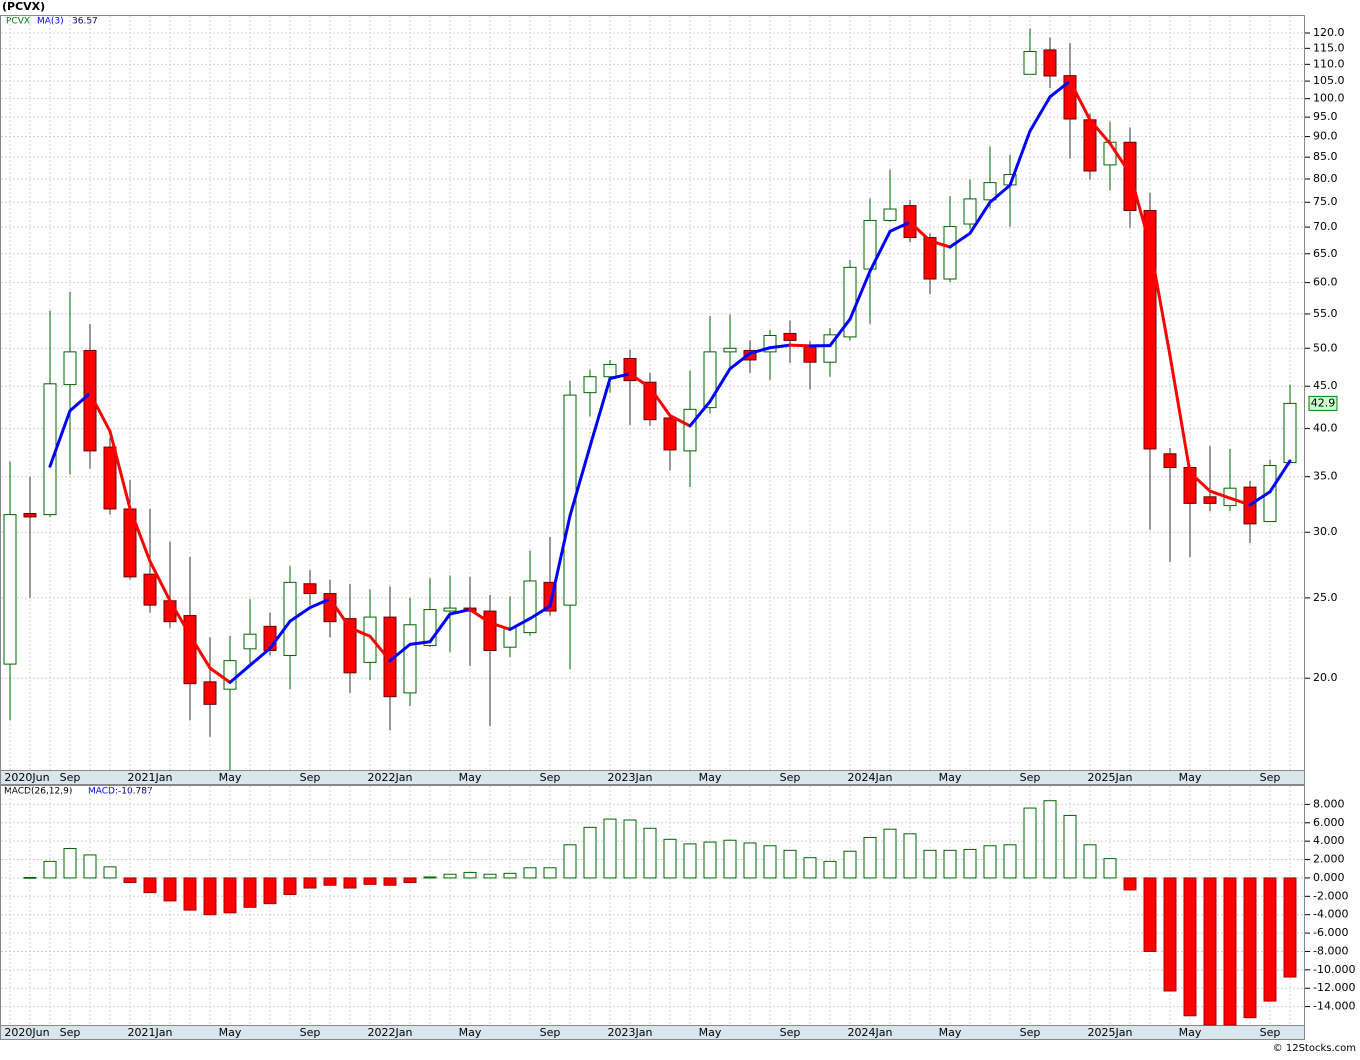 Image resolution: width=1360 pixels, height=1060 pixels. I want to click on y-tick-label: -12.000, so click(1334, 987).